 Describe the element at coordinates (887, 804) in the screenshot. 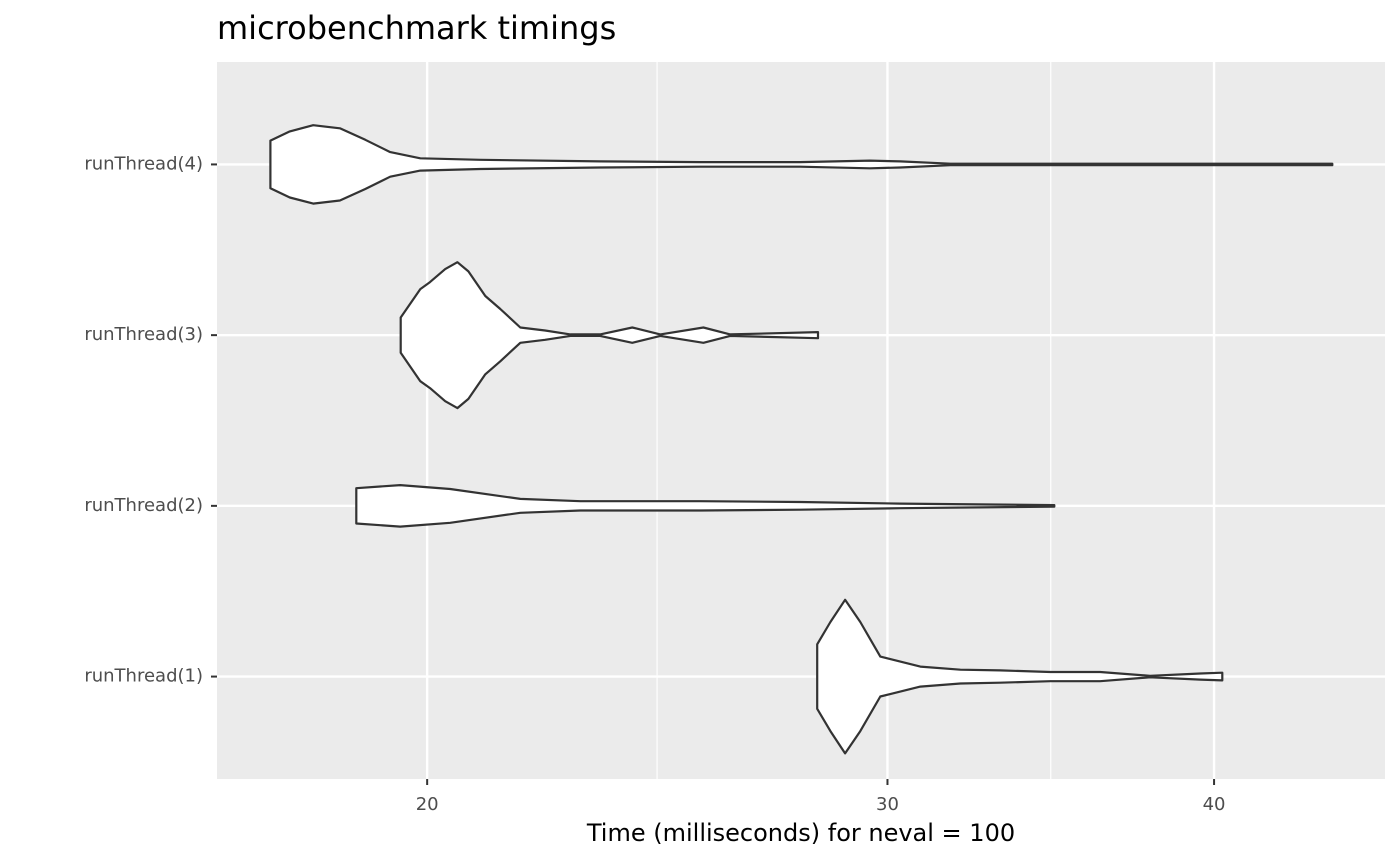

I see `x-tick-label: 30` at that location.